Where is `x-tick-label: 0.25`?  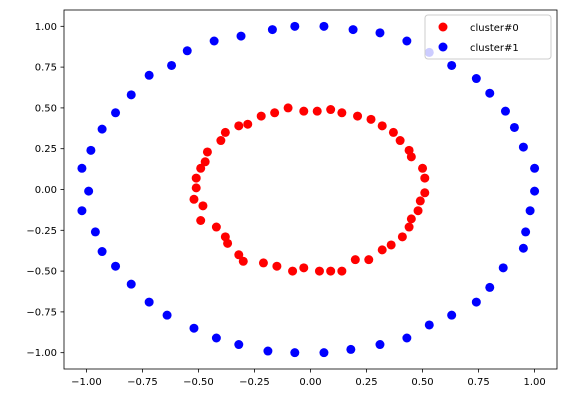
x-tick-label: 0.25 is located at coordinates (366, 382).